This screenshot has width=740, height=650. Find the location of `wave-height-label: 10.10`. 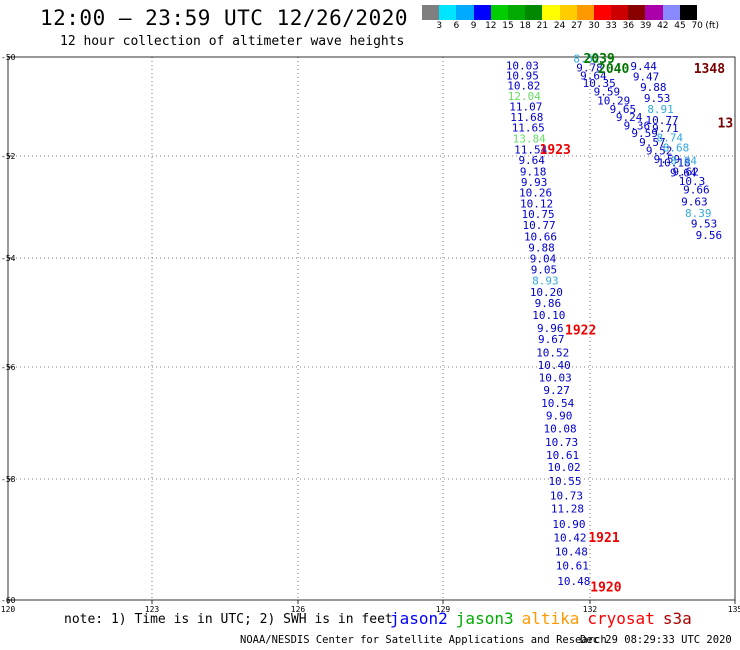

wave-height-label: 10.10 is located at coordinates (548, 315).